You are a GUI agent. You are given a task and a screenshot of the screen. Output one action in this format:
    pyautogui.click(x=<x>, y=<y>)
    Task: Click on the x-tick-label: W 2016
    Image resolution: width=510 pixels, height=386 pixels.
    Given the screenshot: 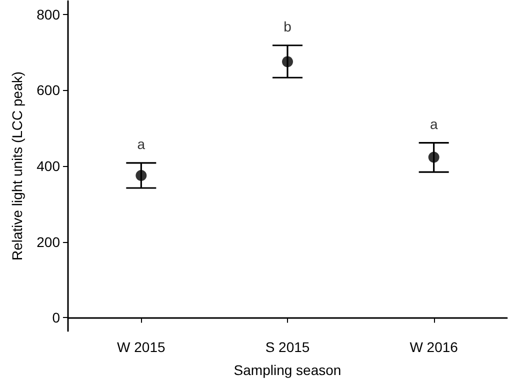 What is the action you would take?
    pyautogui.click(x=434, y=347)
    